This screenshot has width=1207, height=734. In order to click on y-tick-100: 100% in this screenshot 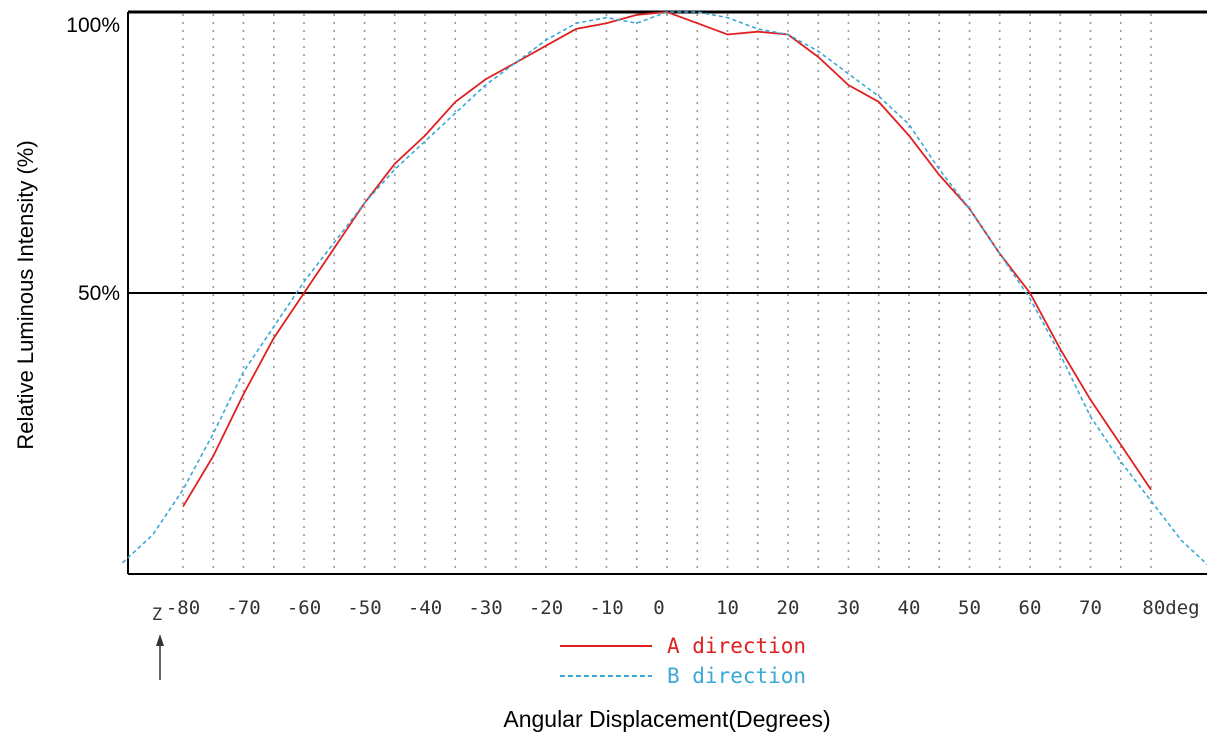, I will do `click(93, 25)`.